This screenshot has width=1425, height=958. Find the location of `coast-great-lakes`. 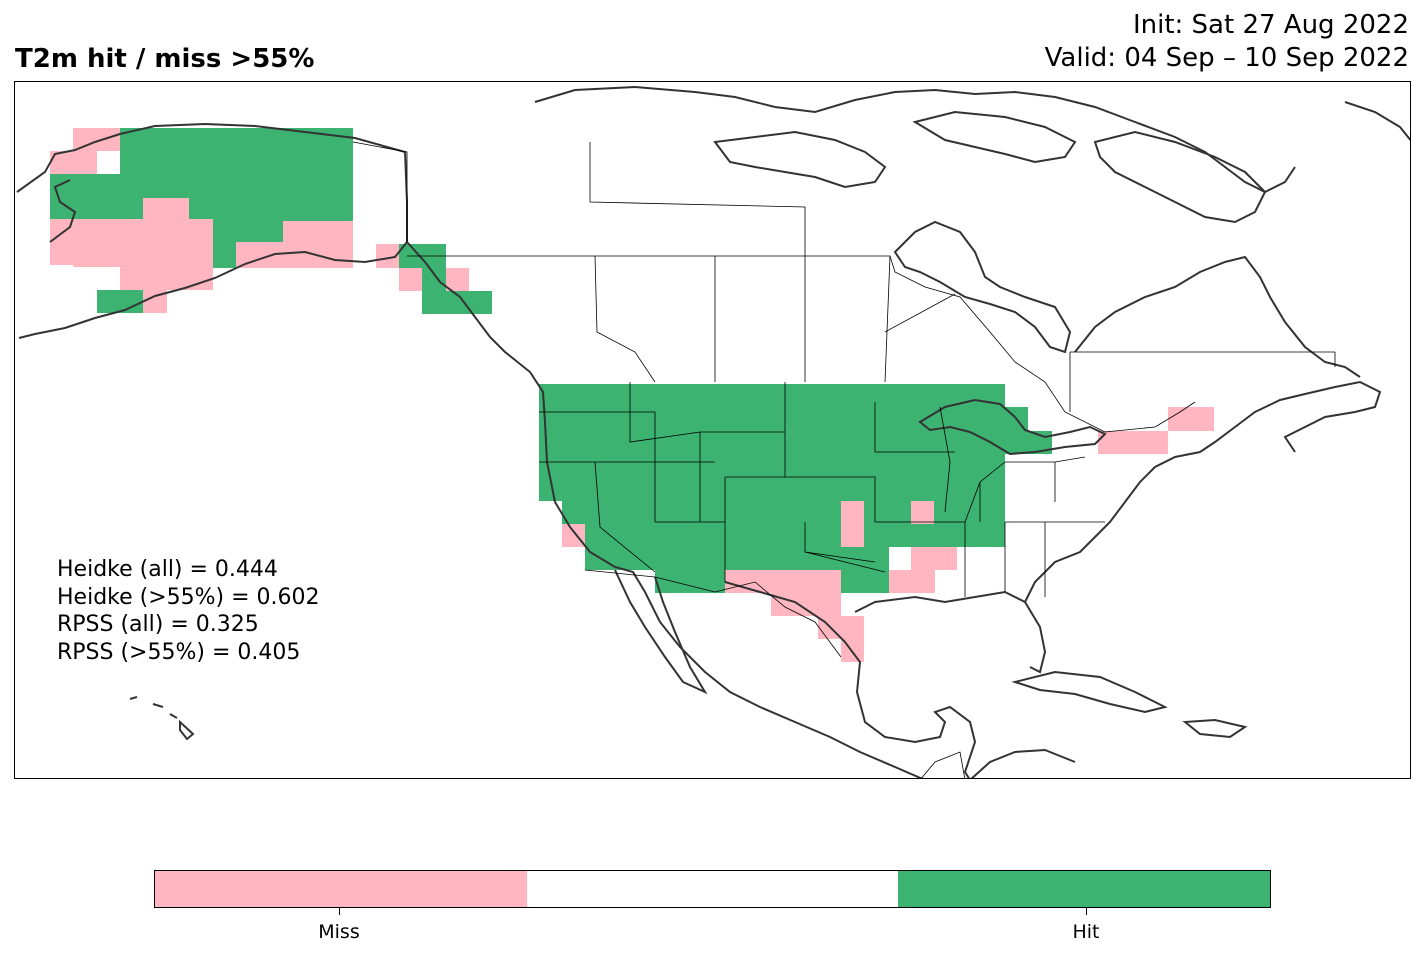

coast-great-lakes is located at coordinates (1012, 427).